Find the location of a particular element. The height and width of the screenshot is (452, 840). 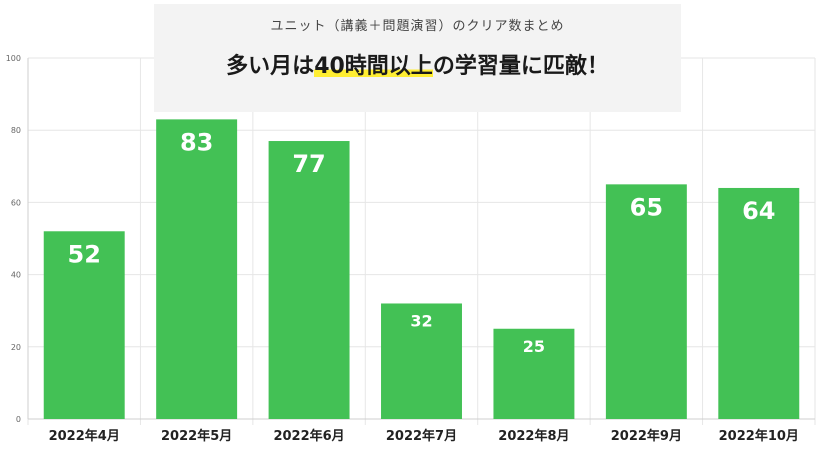

x-tick-label: 2022年4月 is located at coordinates (84, 436).